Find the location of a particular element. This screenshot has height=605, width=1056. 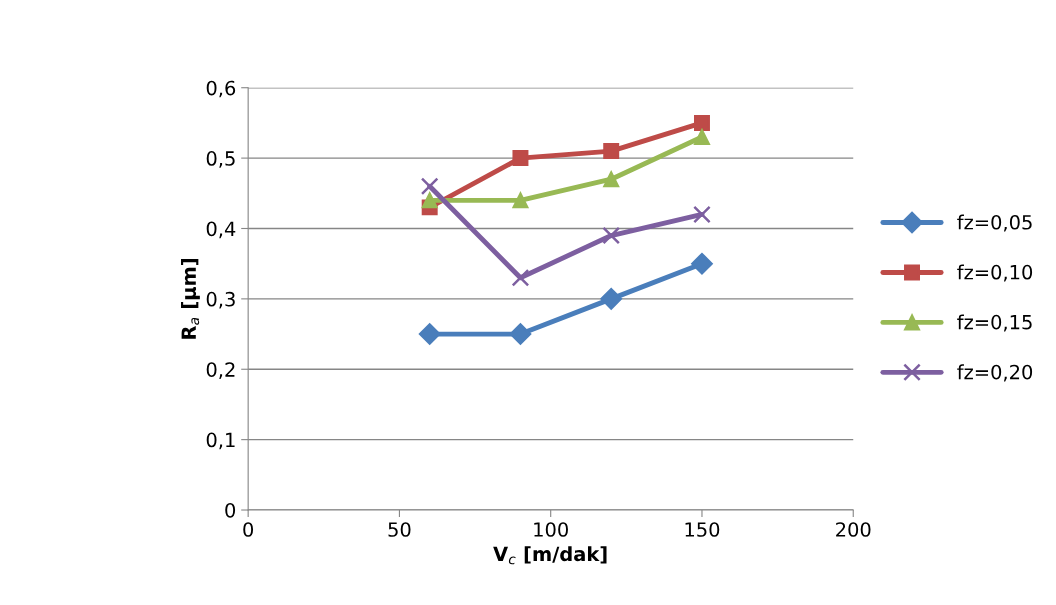

y-tick-label: 0,2 is located at coordinates (220, 370).